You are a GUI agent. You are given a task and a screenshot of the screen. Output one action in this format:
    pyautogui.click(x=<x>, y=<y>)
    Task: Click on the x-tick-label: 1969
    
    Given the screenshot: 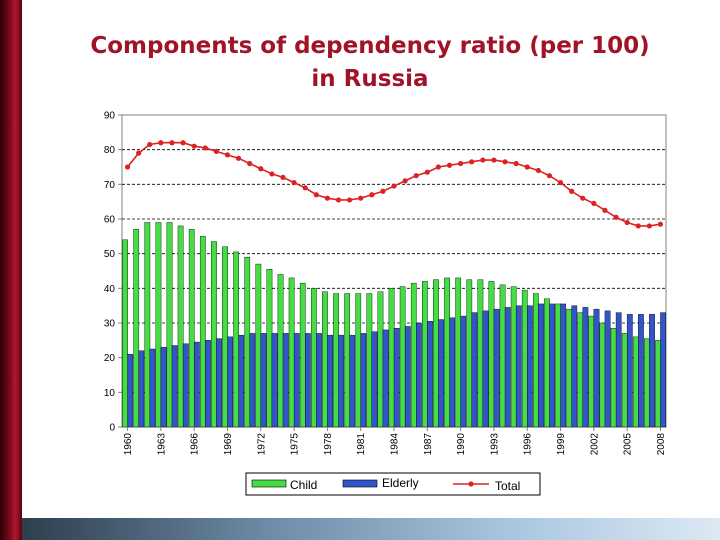 What is the action you would take?
    pyautogui.click(x=228, y=444)
    